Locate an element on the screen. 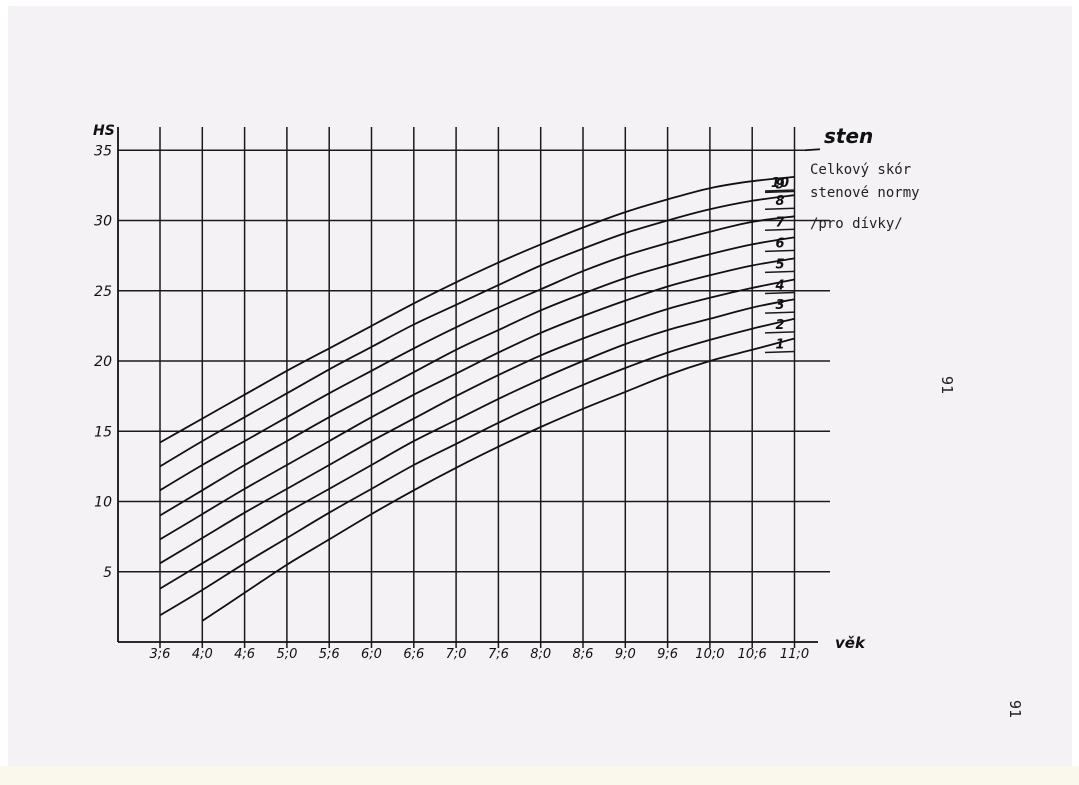 This screenshot has height=785, width=1079. x-tick-label: 11;0 is located at coordinates (794, 654).